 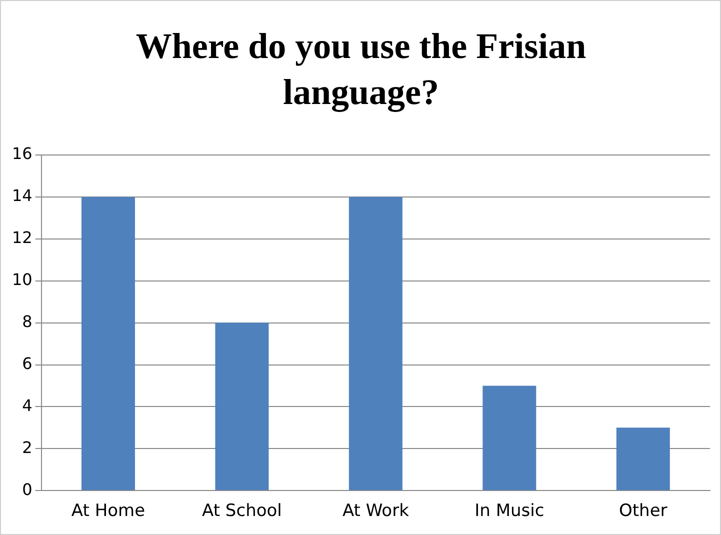 I want to click on y-tick-label: 12, so click(x=22, y=238).